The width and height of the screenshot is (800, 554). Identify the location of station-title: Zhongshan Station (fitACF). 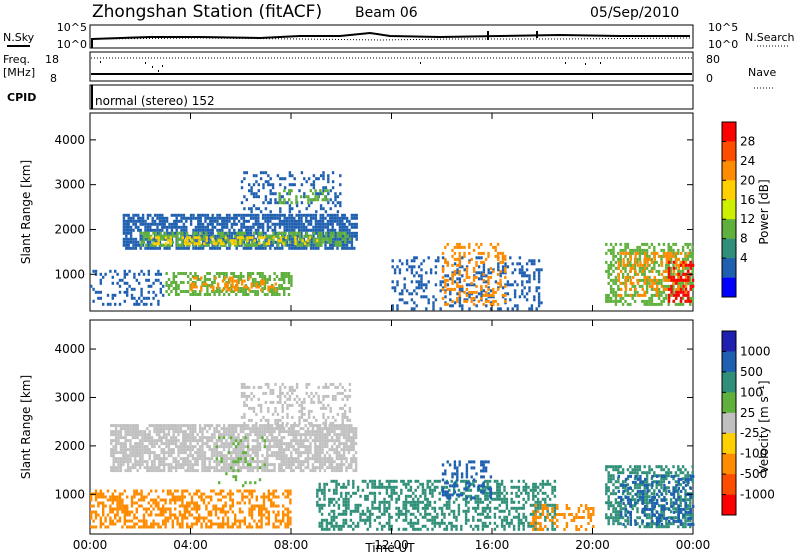
(207, 12).